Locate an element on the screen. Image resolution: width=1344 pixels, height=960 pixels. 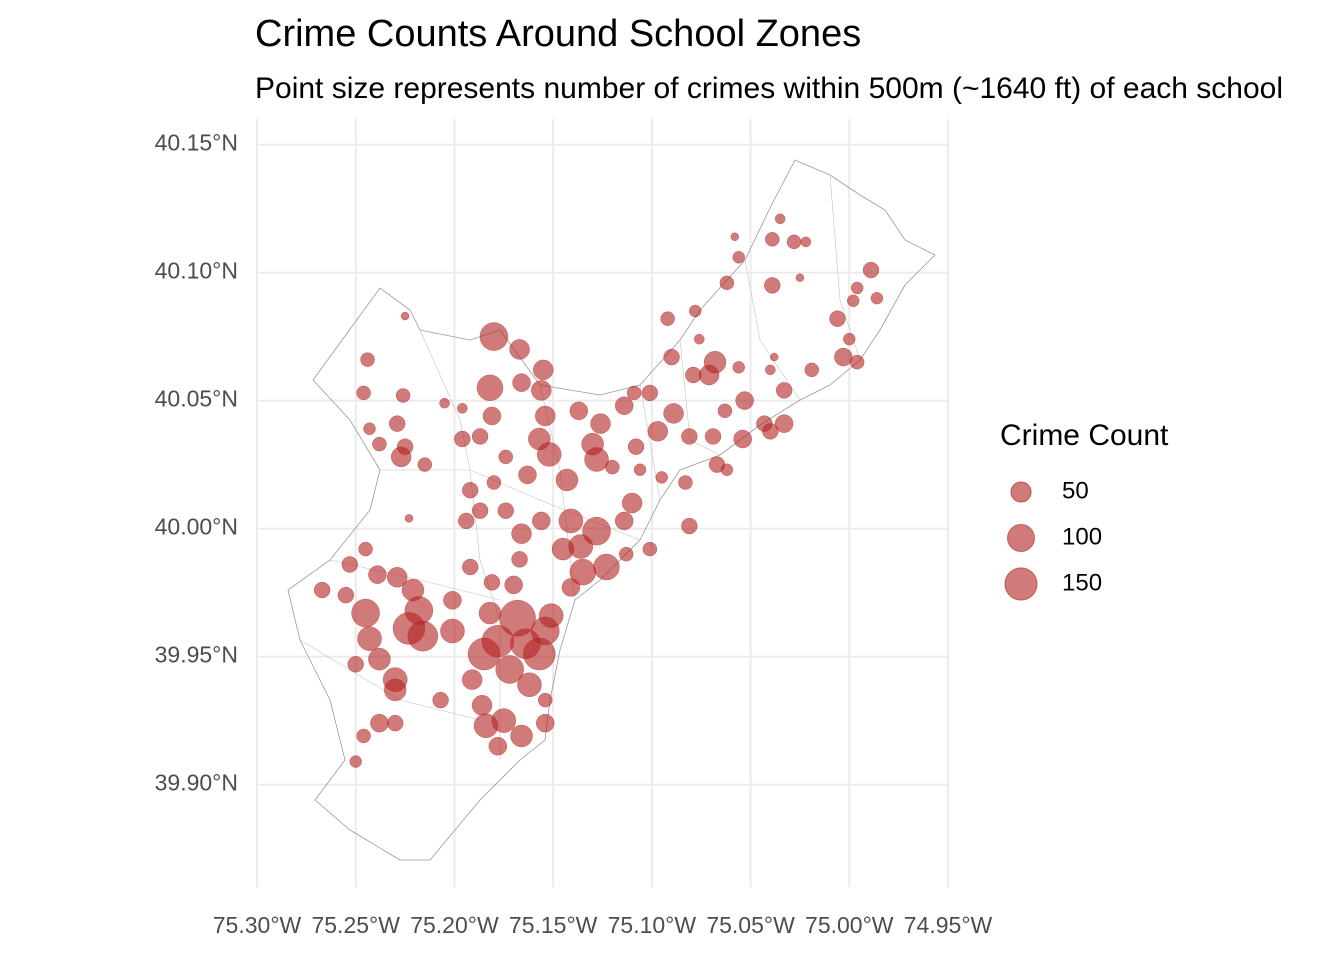
y-tick-label: 40.15°N is located at coordinates (196, 143).